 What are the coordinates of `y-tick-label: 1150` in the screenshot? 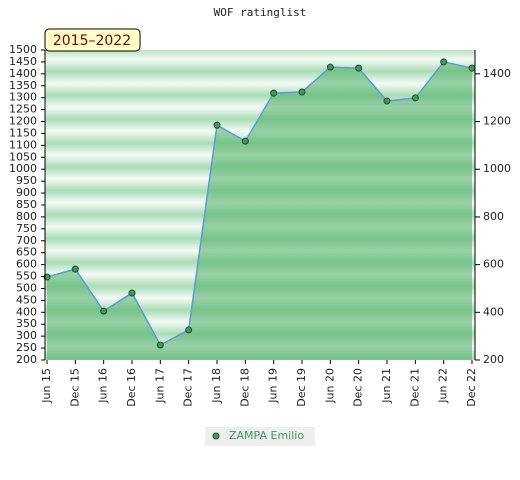 It's located at (23, 132).